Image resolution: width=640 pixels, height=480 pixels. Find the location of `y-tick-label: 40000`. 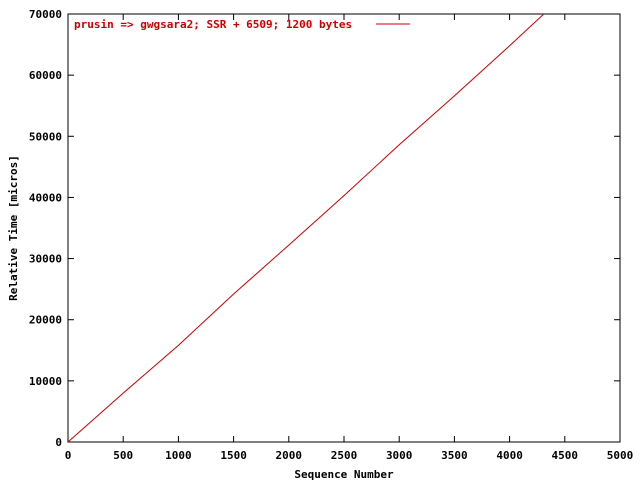

y-tick-label: 40000 is located at coordinates (45, 197).